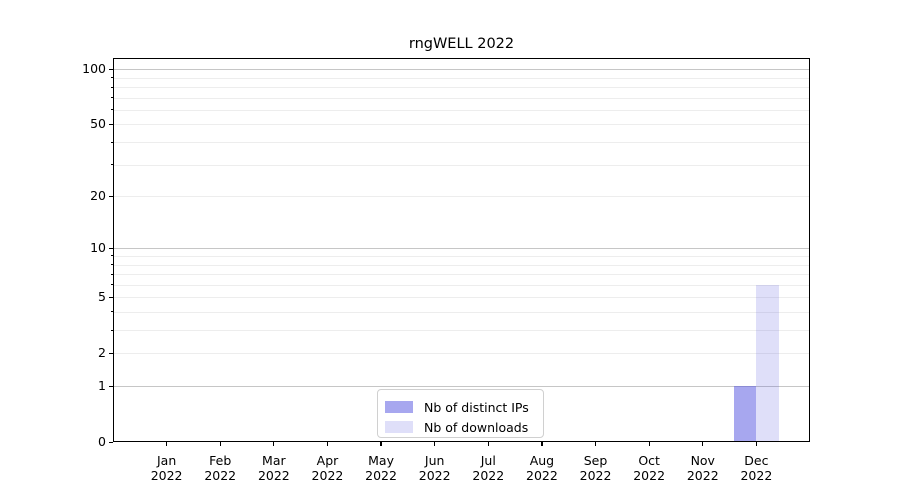 The height and width of the screenshot is (500, 900). I want to click on x-tick-month: Oct, so click(649, 460).